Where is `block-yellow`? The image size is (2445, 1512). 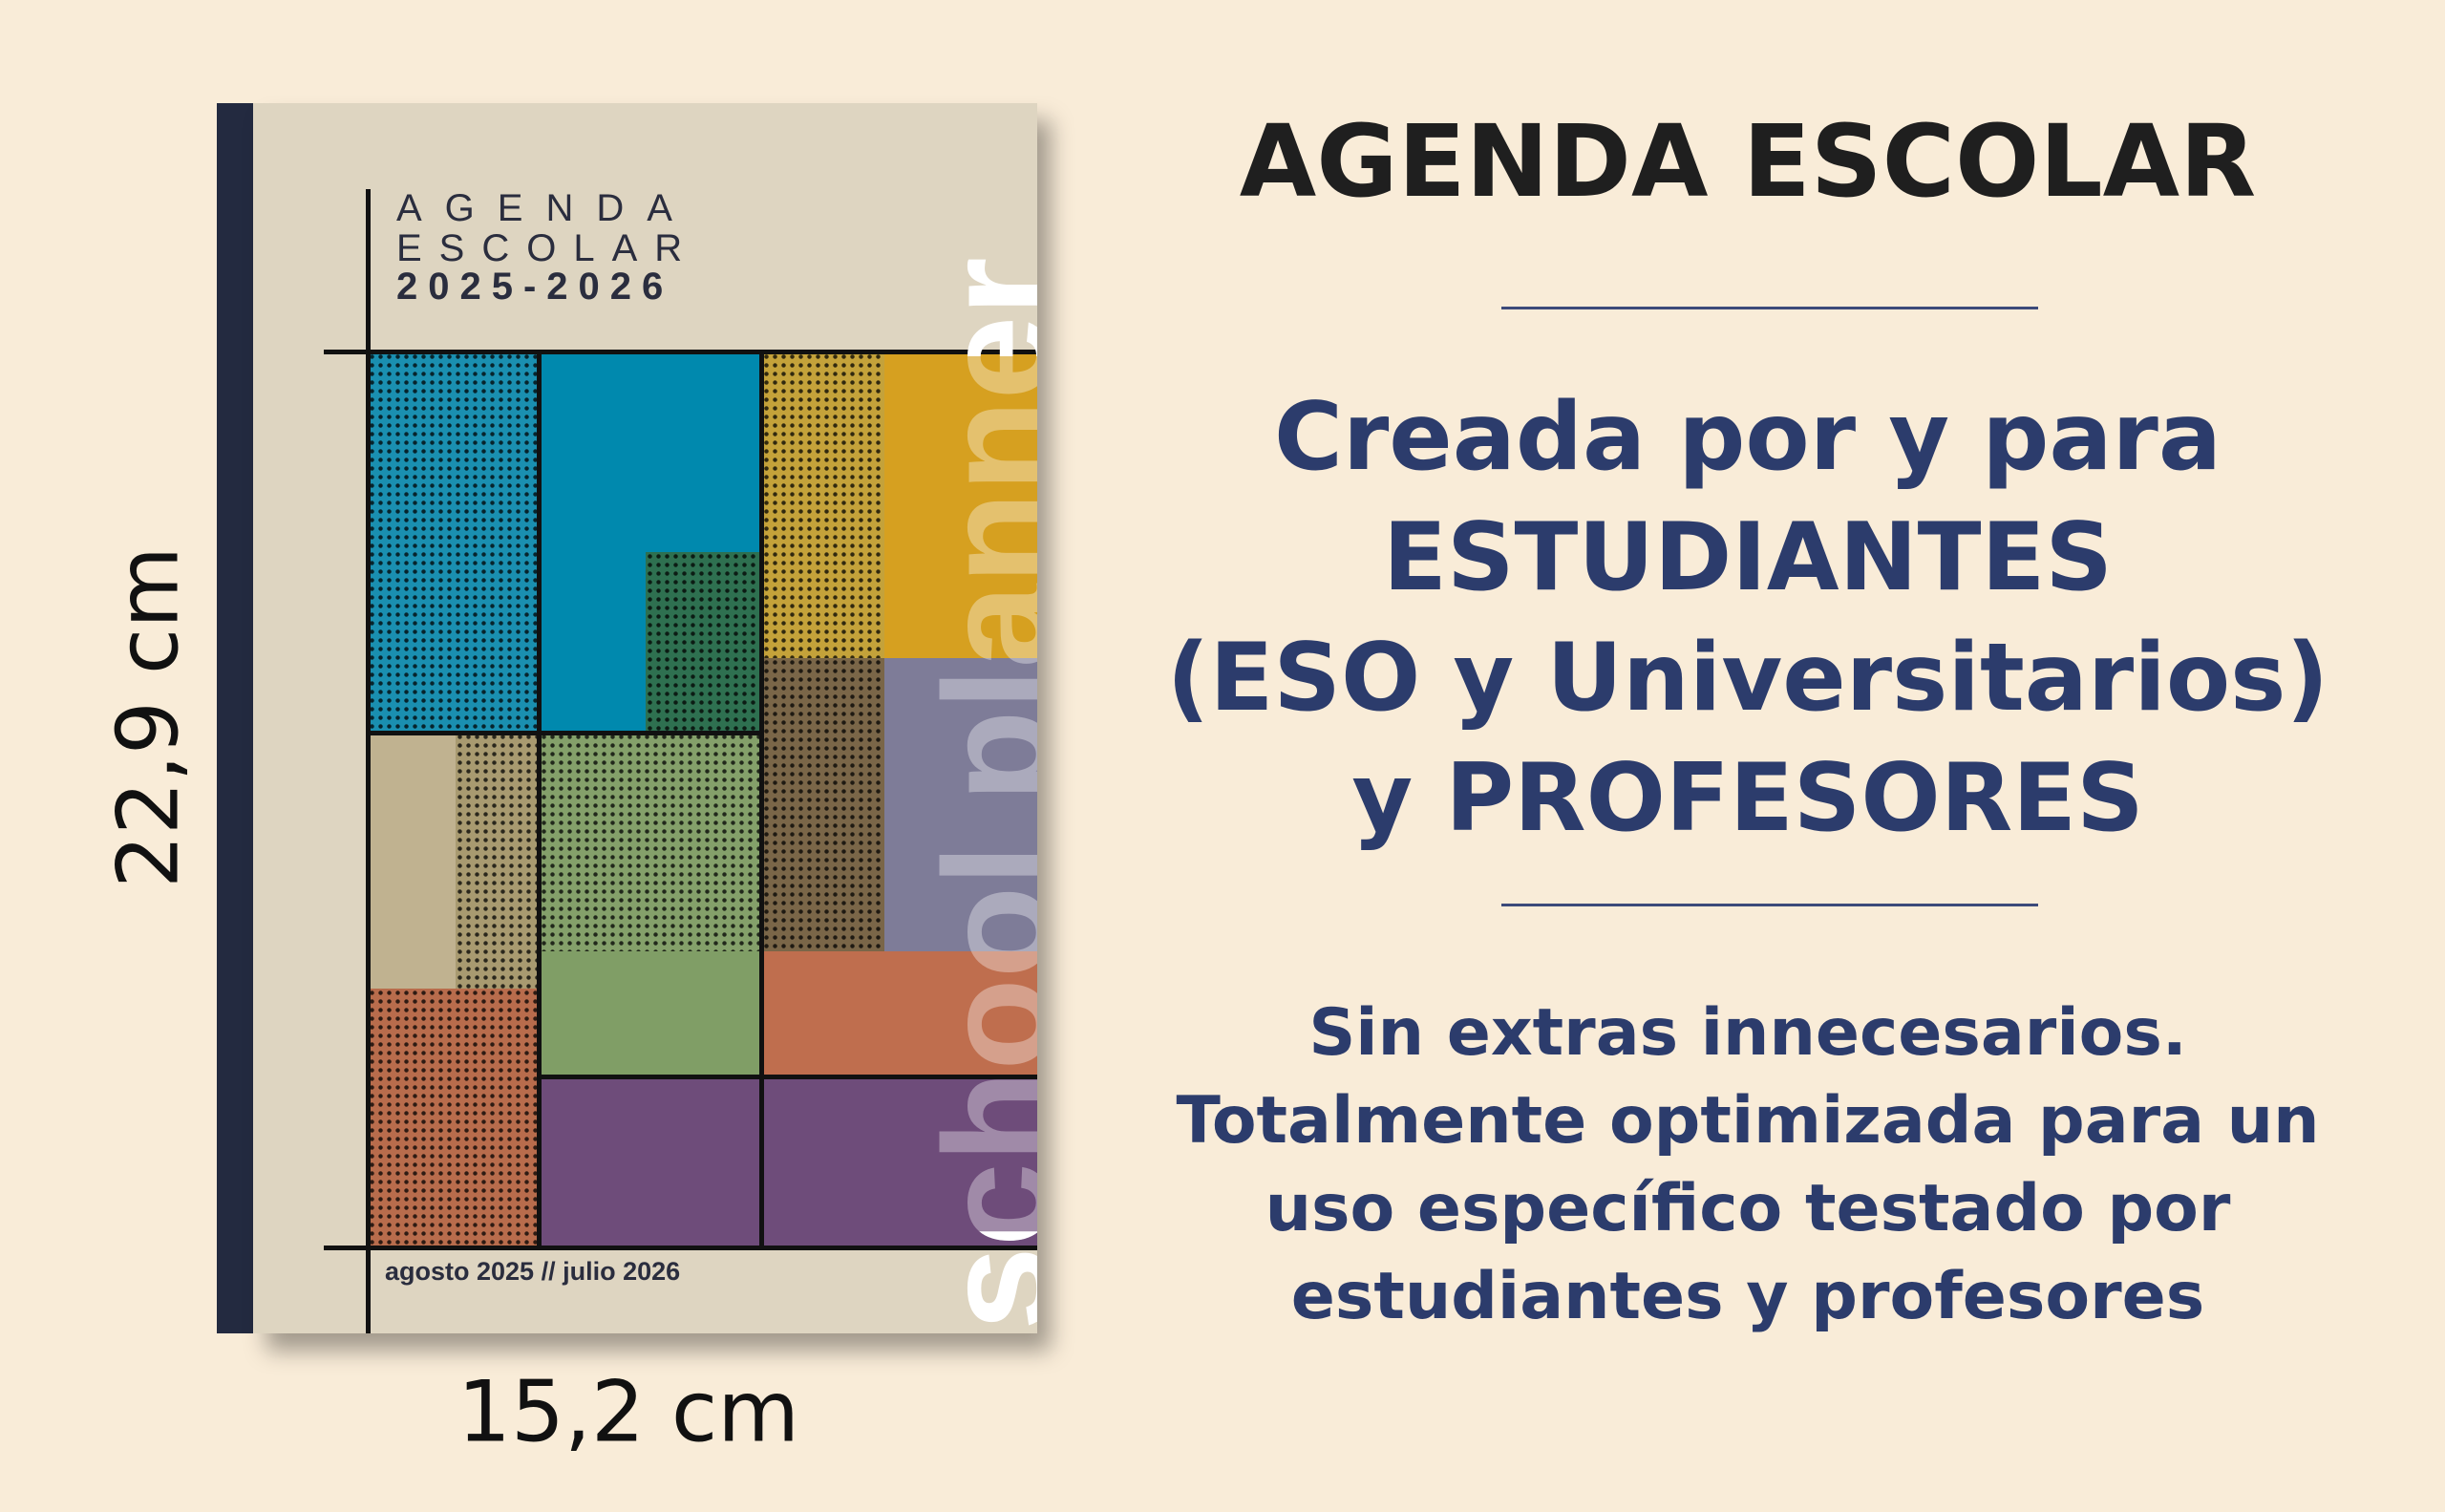 block-yellow is located at coordinates (961, 505).